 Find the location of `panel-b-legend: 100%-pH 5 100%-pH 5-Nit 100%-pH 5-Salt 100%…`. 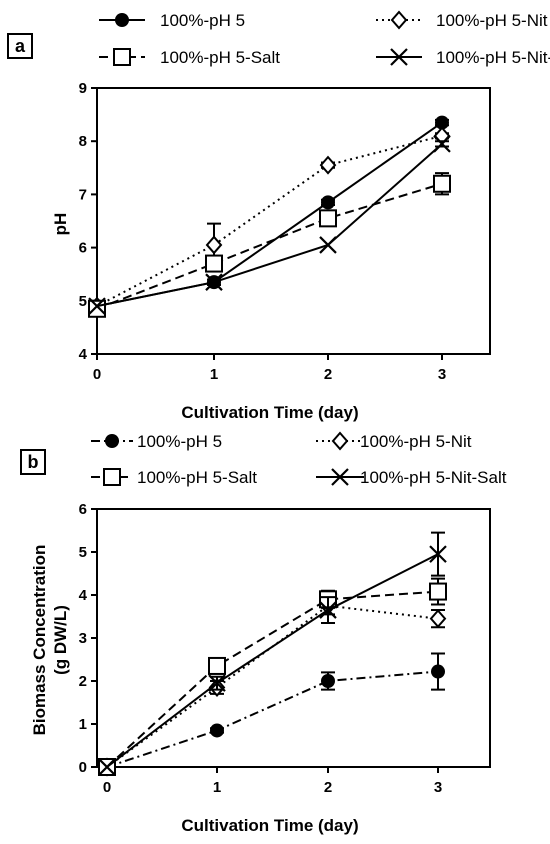

panel-b-legend: 100%-pH 5 100%-pH 5-Nit 100%-pH 5-Salt 100%… is located at coordinates (299, 459).